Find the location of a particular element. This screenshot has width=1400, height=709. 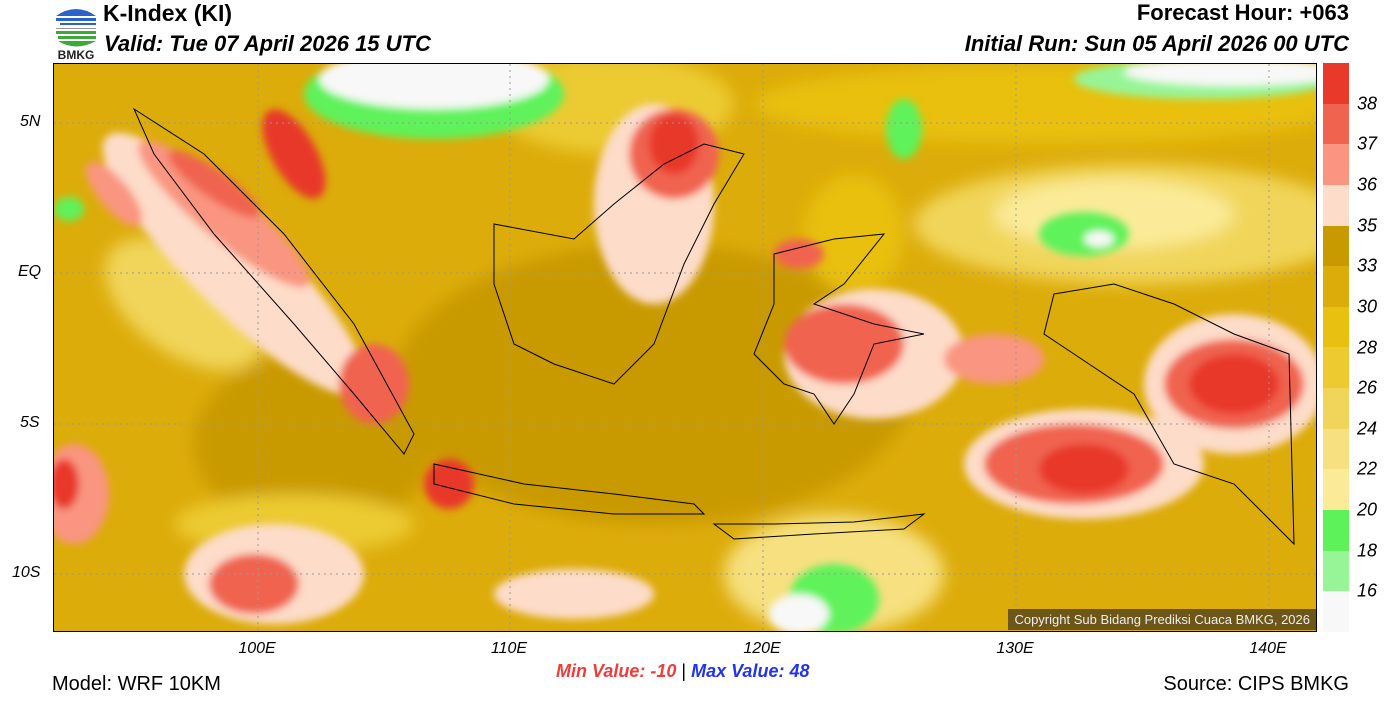

colorbar-label: 16 is located at coordinates (1367, 590).